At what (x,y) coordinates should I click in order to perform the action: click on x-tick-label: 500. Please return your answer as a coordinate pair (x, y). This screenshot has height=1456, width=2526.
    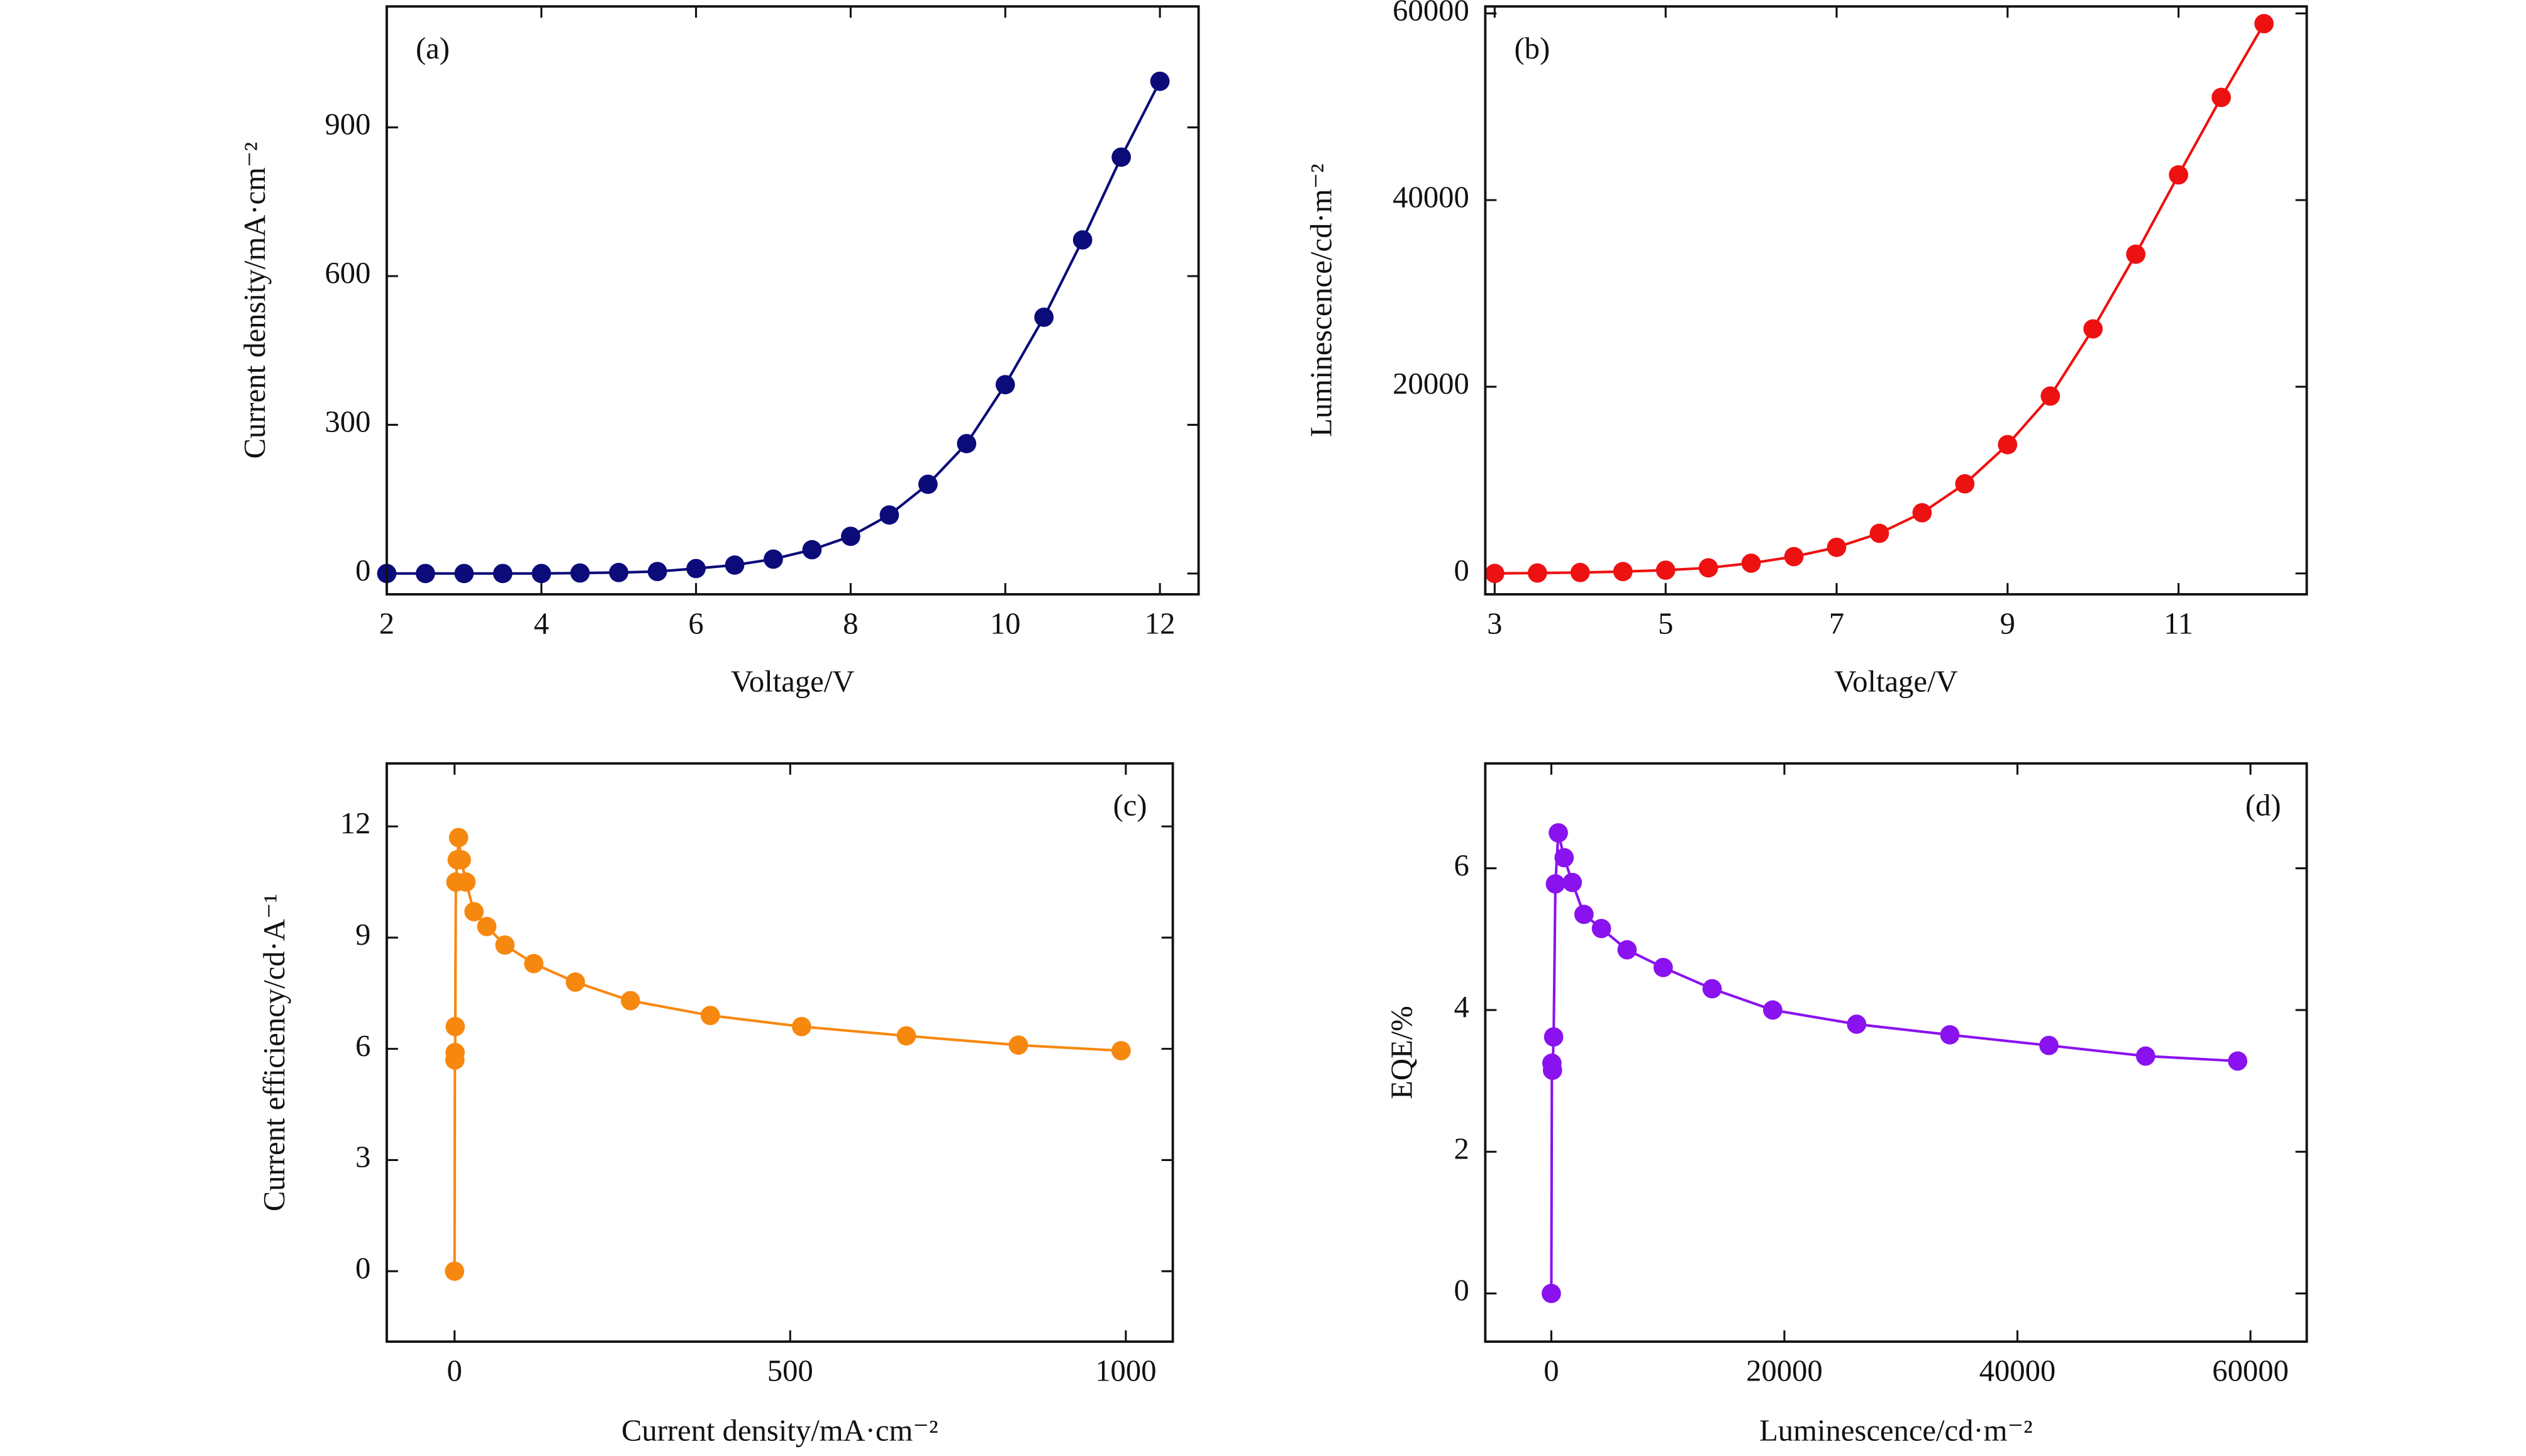
    Looking at the image, I should click on (790, 1371).